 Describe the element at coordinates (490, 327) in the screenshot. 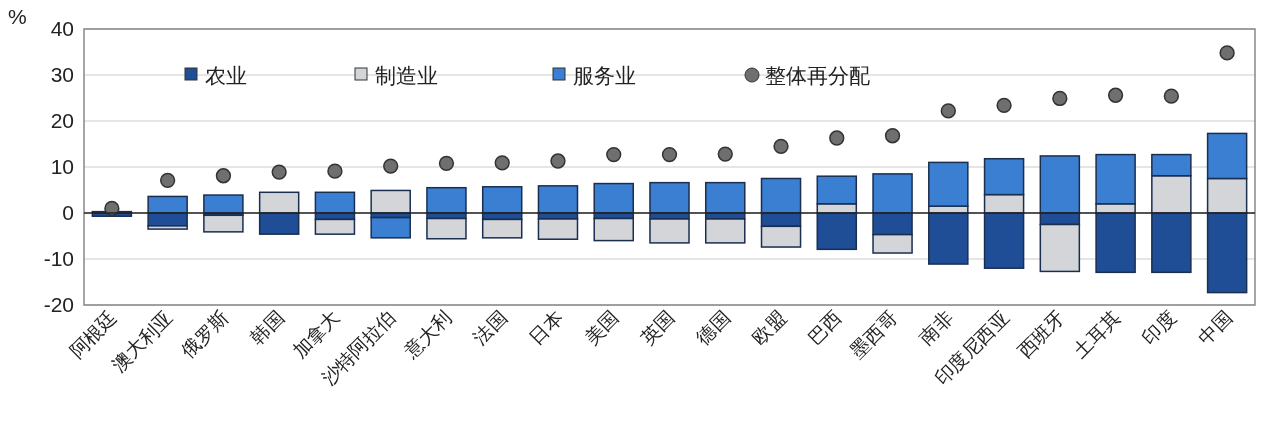

I see `x-tick-label: 法国` at that location.